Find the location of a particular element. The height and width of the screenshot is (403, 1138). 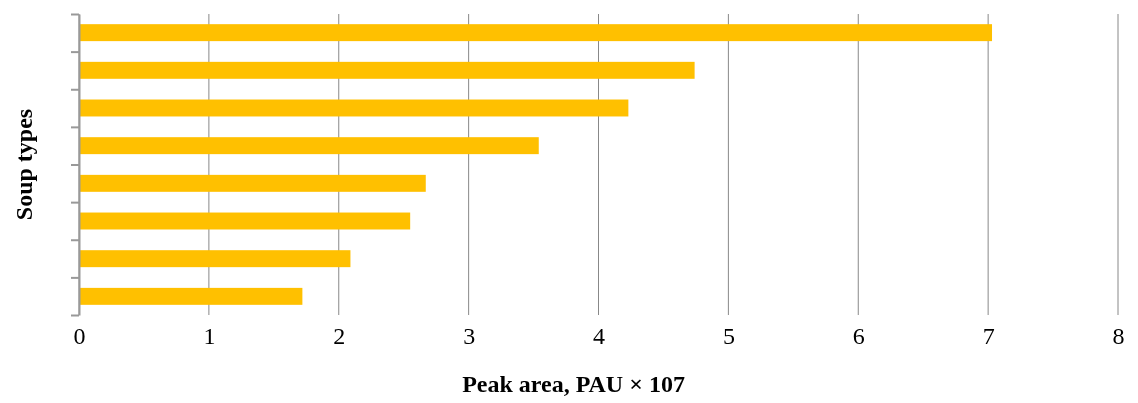

y-axis-title: Soup types is located at coordinates (24, 164).